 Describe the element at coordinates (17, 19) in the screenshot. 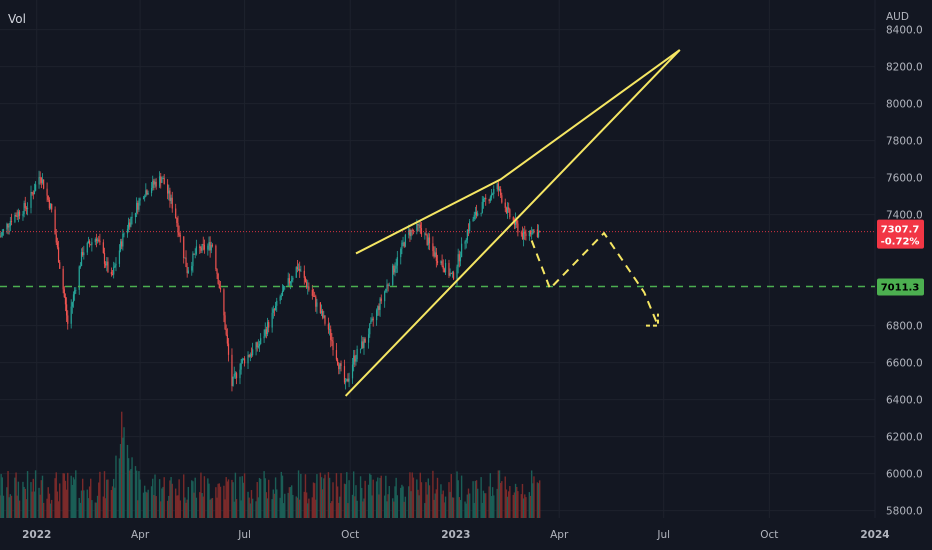

I see `volume-indicator-label: Vol` at that location.